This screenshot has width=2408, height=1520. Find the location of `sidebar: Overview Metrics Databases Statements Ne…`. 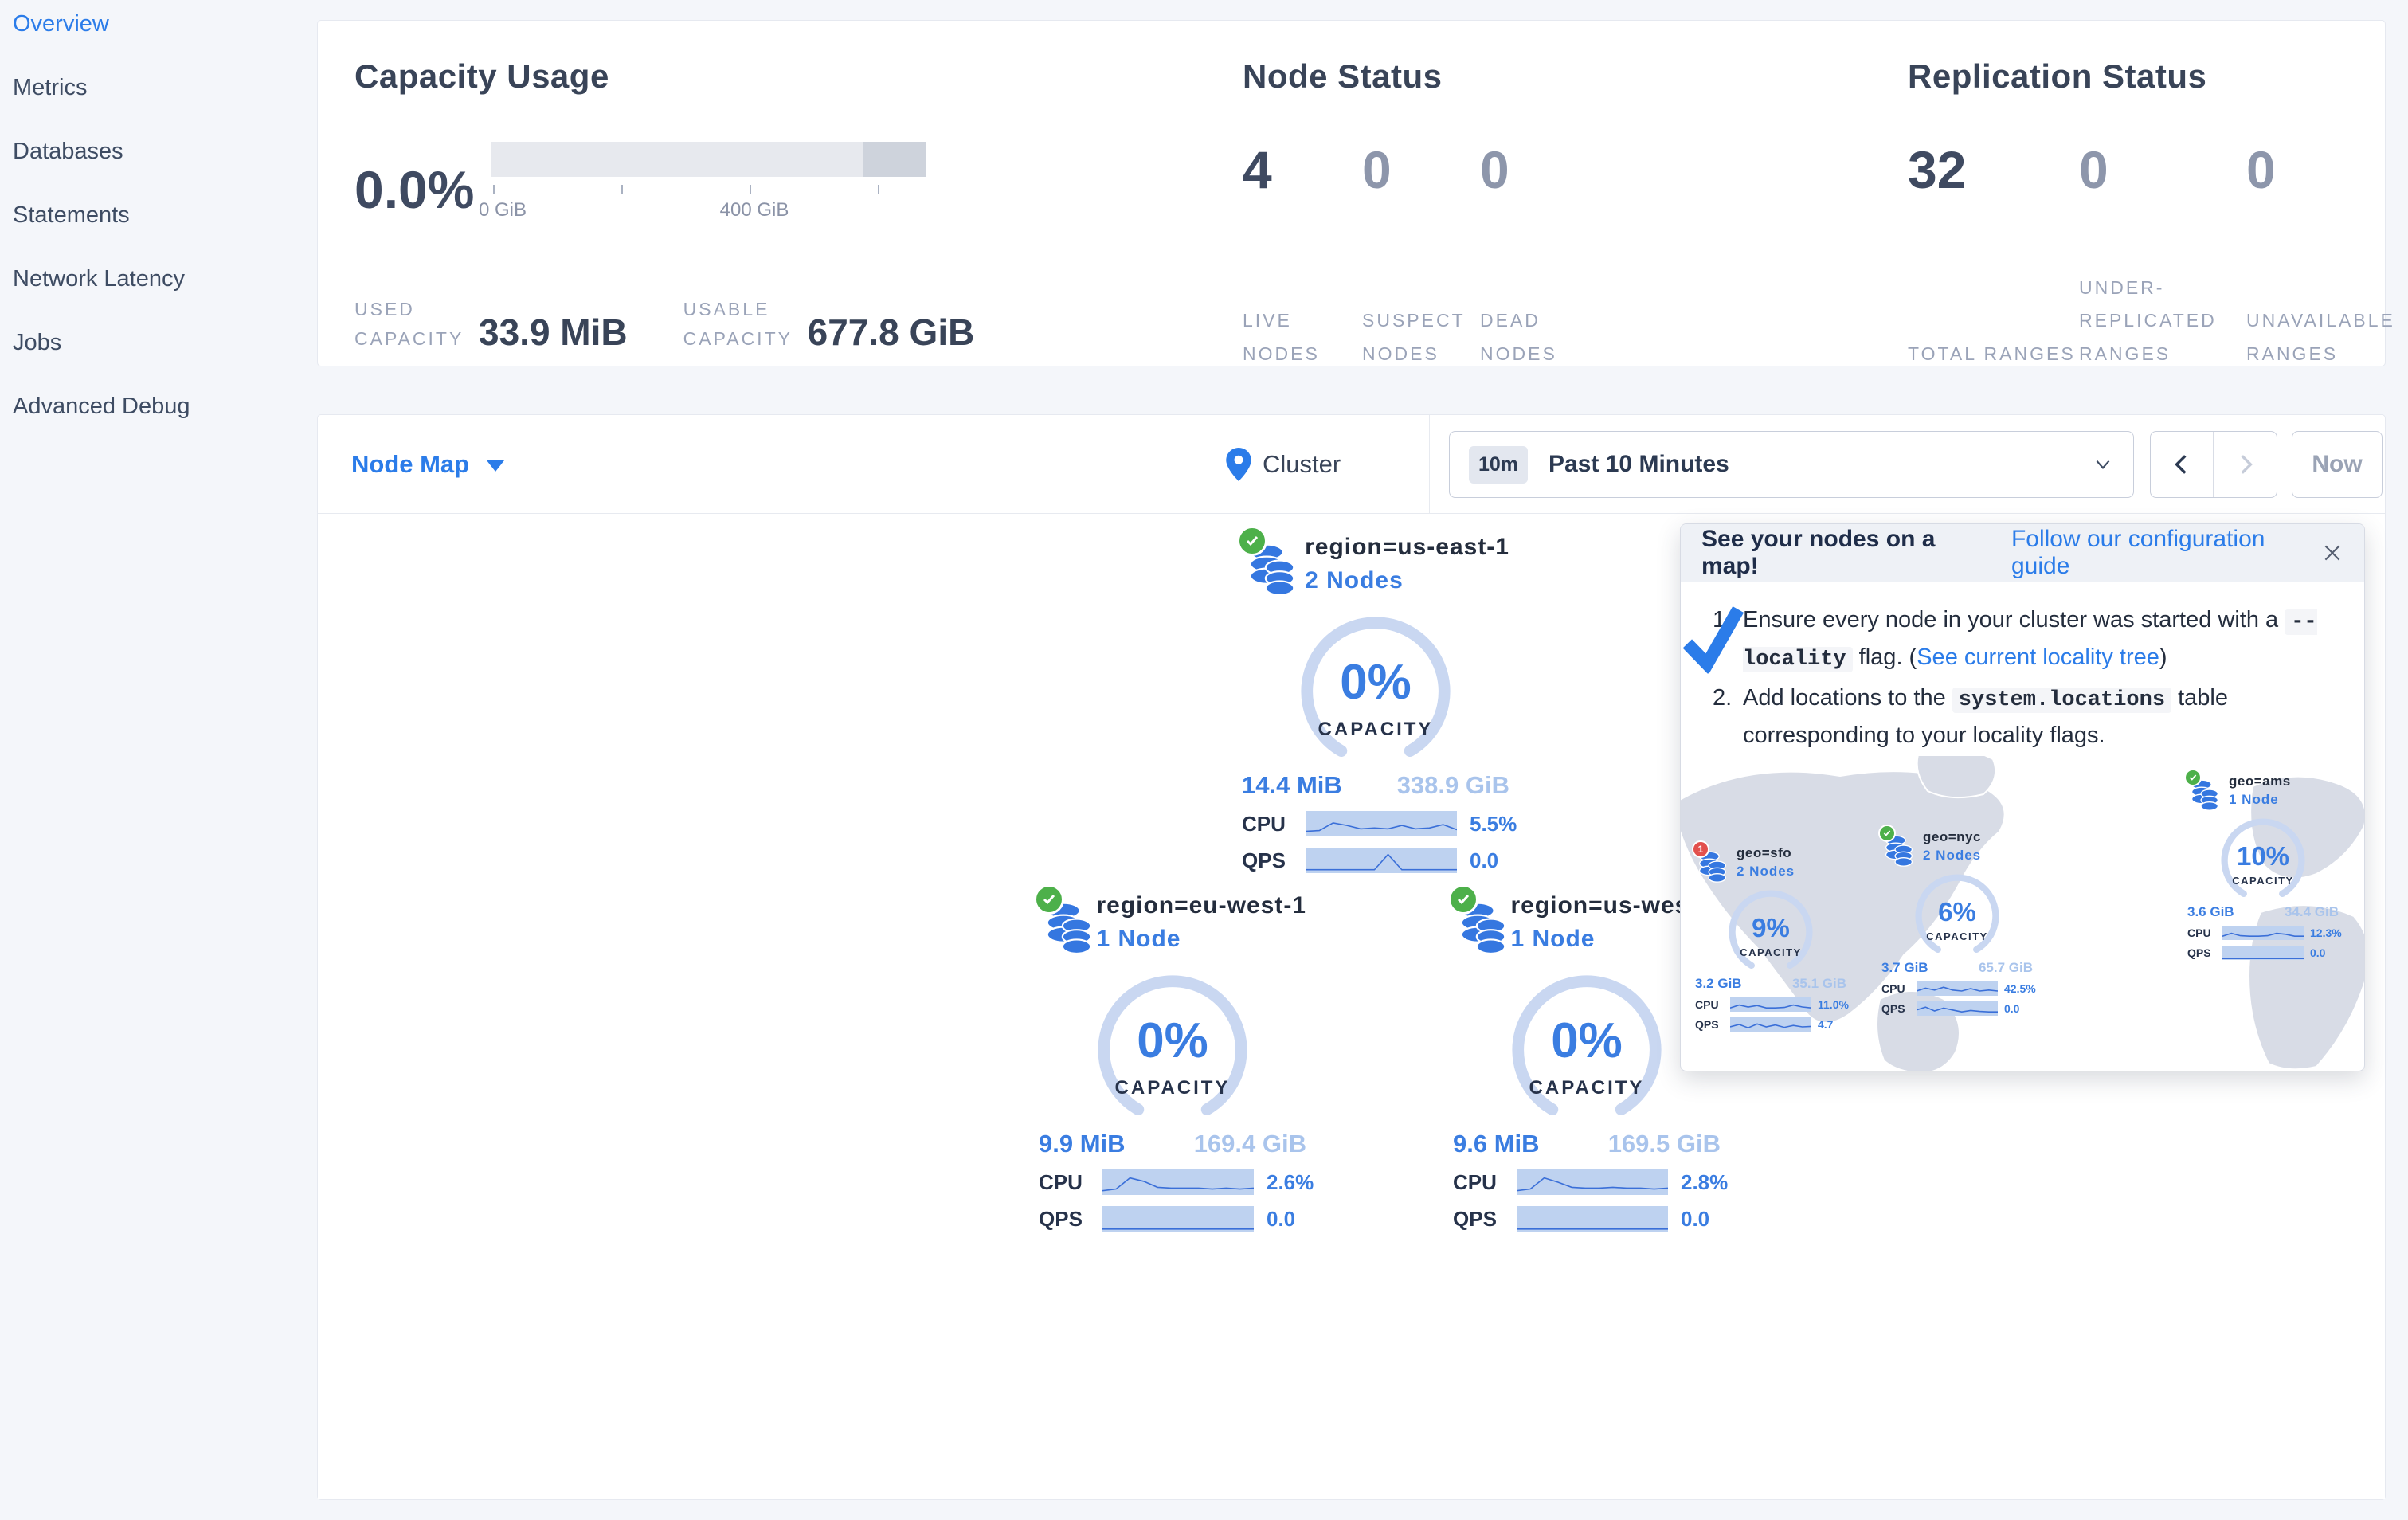

sidebar: Overview Metrics Databases Statements Ne… is located at coordinates (158, 760).